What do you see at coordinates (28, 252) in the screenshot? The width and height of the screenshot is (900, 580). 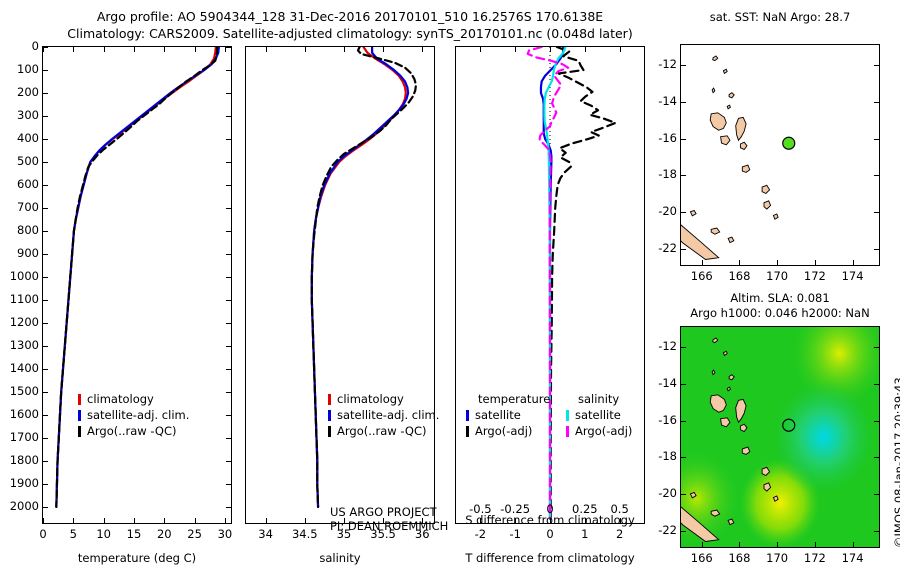 I see `depth-tick-label: 900` at bounding box center [28, 252].